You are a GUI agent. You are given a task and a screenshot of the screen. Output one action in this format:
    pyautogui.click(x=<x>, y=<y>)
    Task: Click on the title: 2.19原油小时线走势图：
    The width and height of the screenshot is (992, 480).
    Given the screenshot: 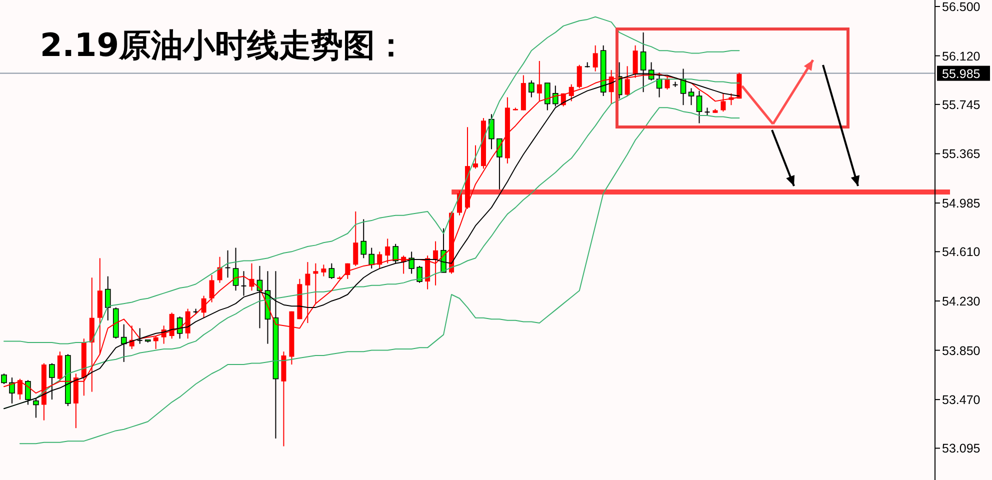 What is the action you would take?
    pyautogui.click(x=223, y=45)
    